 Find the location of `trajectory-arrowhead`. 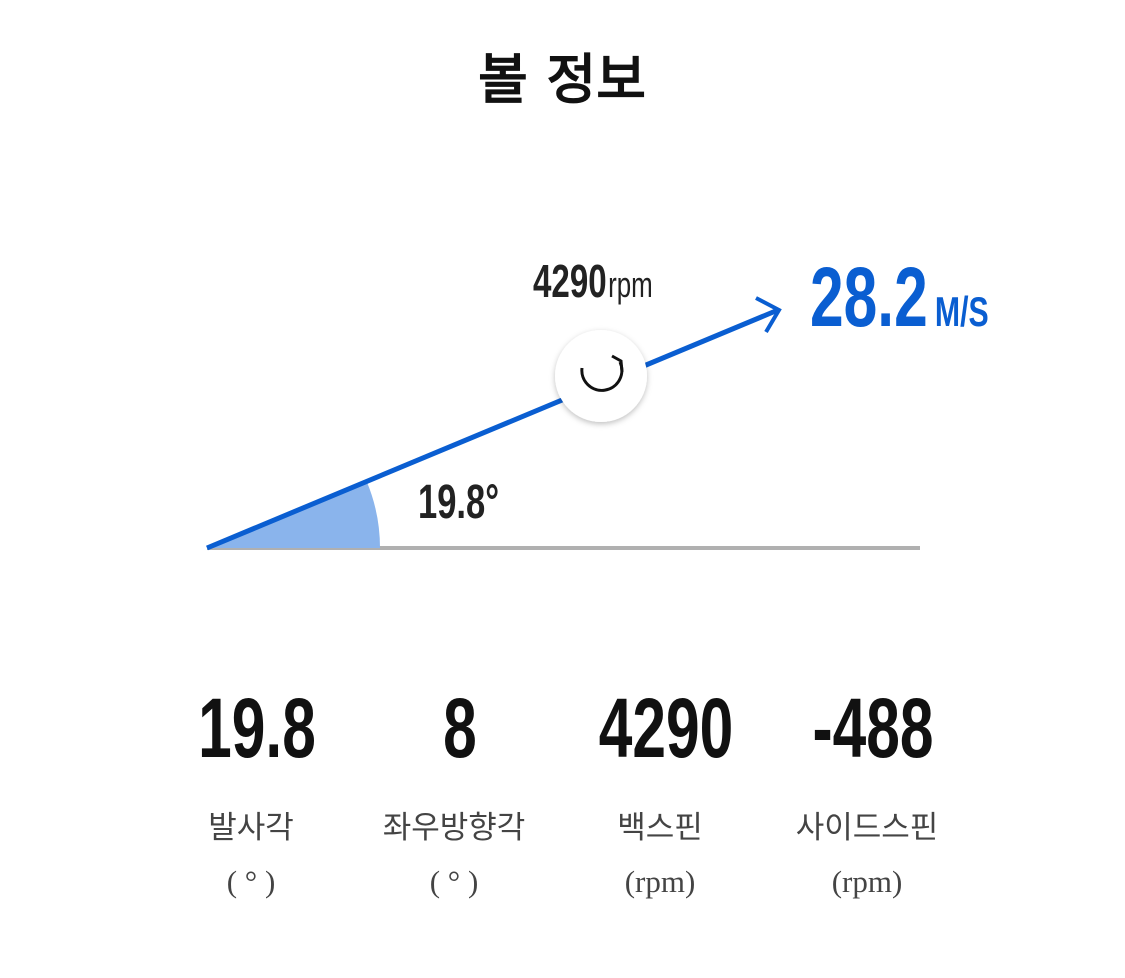

trajectory-arrowhead is located at coordinates (768, 315).